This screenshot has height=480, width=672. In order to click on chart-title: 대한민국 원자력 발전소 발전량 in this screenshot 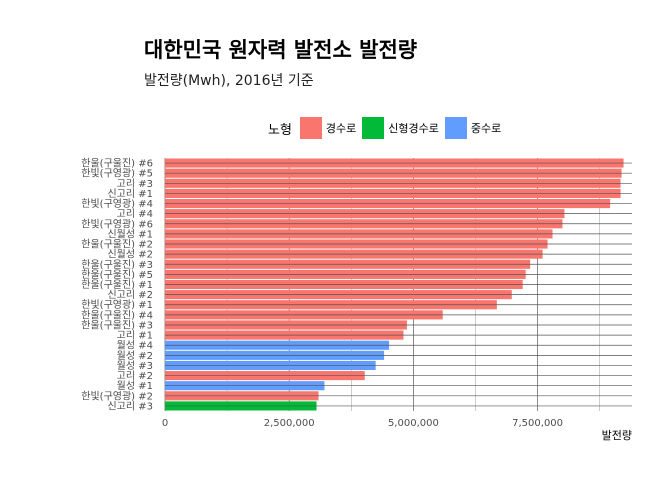, I will do `click(281, 50)`.